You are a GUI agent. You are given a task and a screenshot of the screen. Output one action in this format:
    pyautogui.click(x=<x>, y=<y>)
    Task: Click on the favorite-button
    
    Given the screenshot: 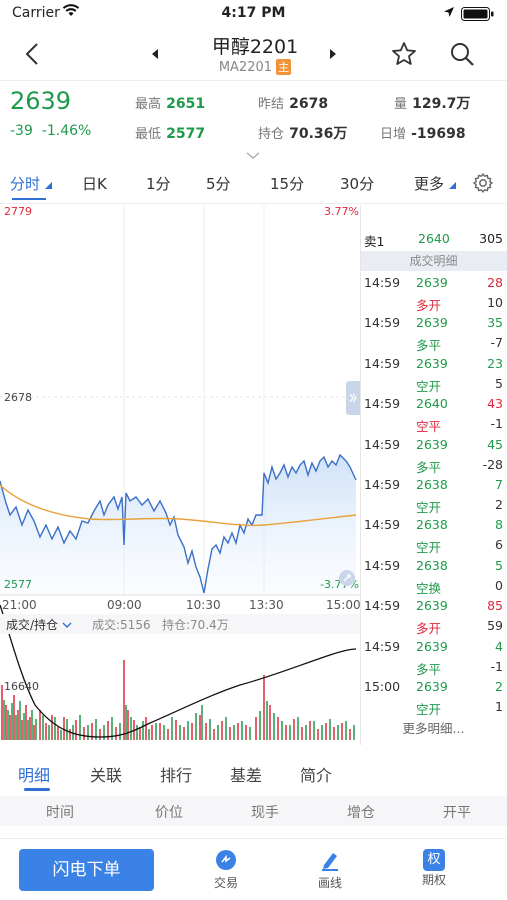 What is the action you would take?
    pyautogui.click(x=404, y=54)
    